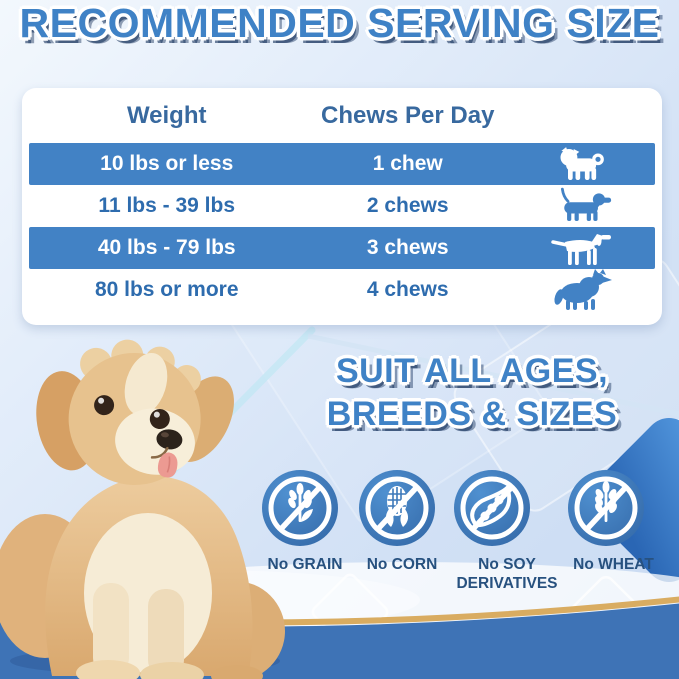  What do you see at coordinates (586, 204) in the screenshot?
I see `dachshund-dog-icon` at bounding box center [586, 204].